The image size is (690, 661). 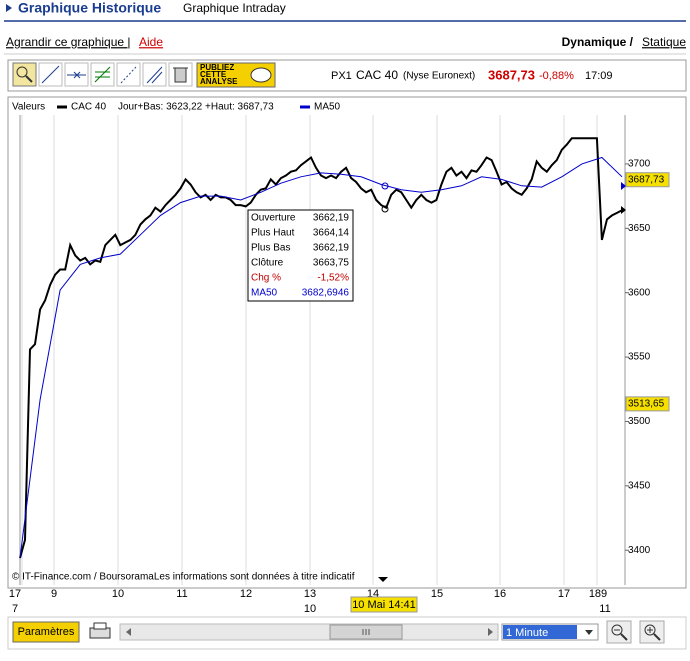 What do you see at coordinates (437, 594) in the screenshot?
I see `x-tick-label: 15` at bounding box center [437, 594].